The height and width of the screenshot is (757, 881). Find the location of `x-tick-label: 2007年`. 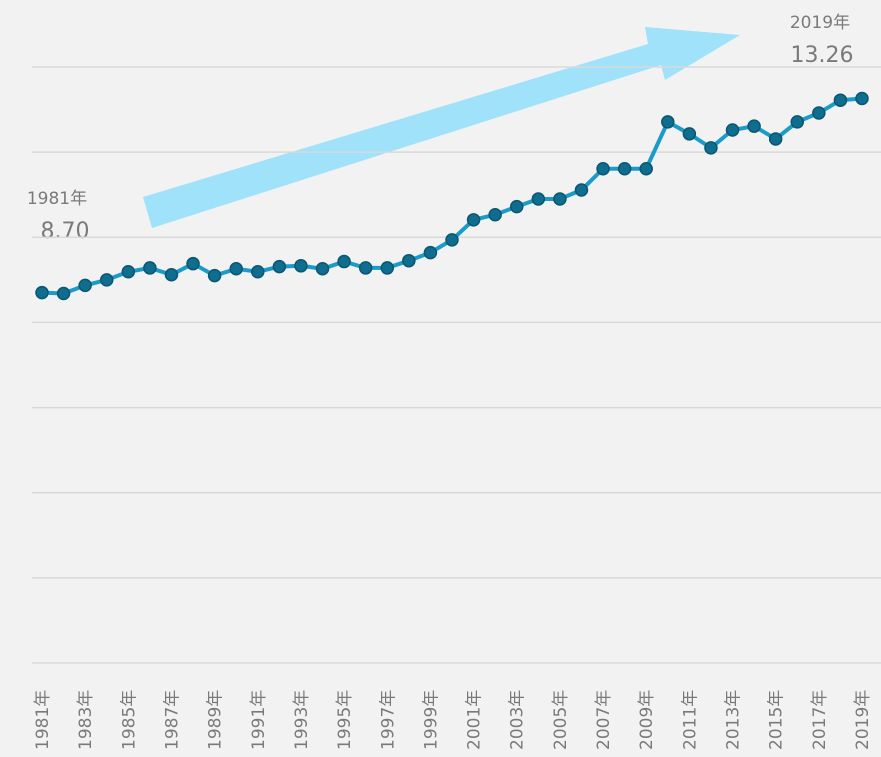

x-tick-label: 2007年 is located at coordinates (604, 720).